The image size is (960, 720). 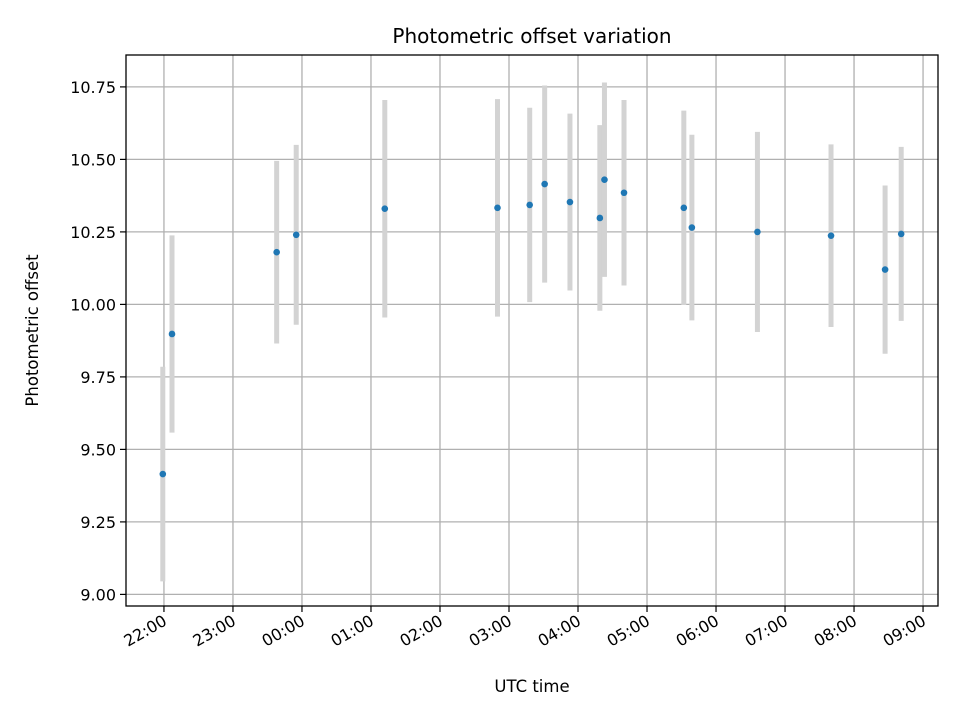 I want to click on y-tick-label: 10.00, so click(x=93, y=304).